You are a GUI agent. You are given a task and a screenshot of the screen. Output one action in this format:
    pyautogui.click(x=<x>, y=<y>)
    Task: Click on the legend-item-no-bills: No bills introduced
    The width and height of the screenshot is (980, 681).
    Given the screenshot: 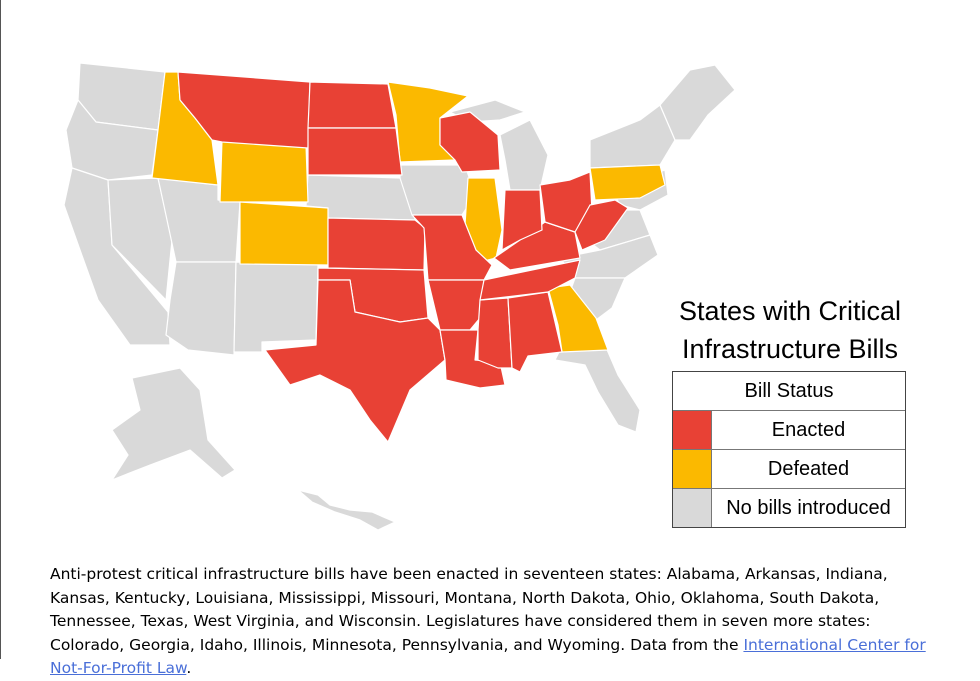 What is the action you would take?
    pyautogui.click(x=789, y=508)
    